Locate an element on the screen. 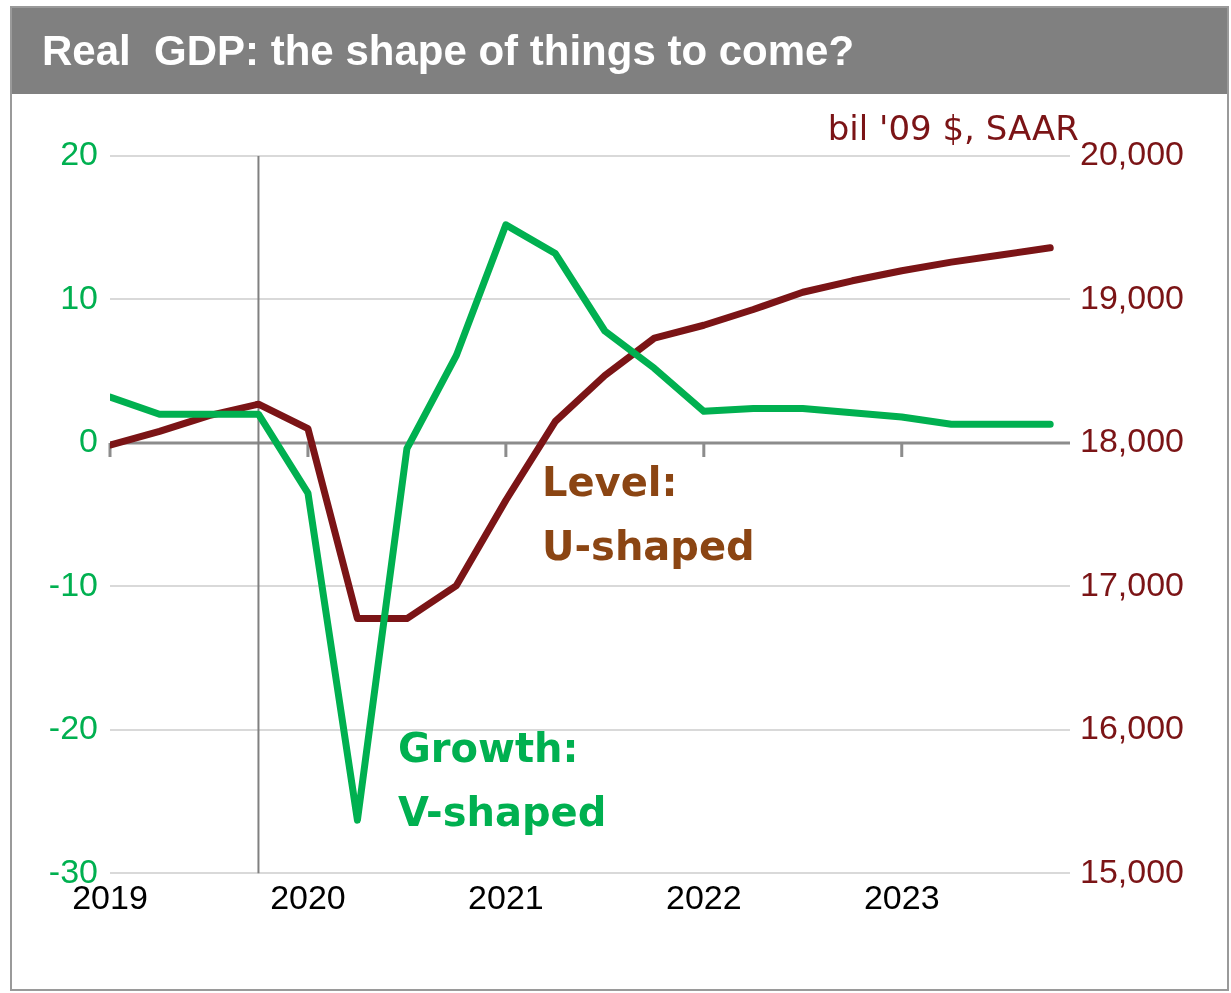 The width and height of the screenshot is (1231, 993). y-tick-label: 0 is located at coordinates (88, 440).